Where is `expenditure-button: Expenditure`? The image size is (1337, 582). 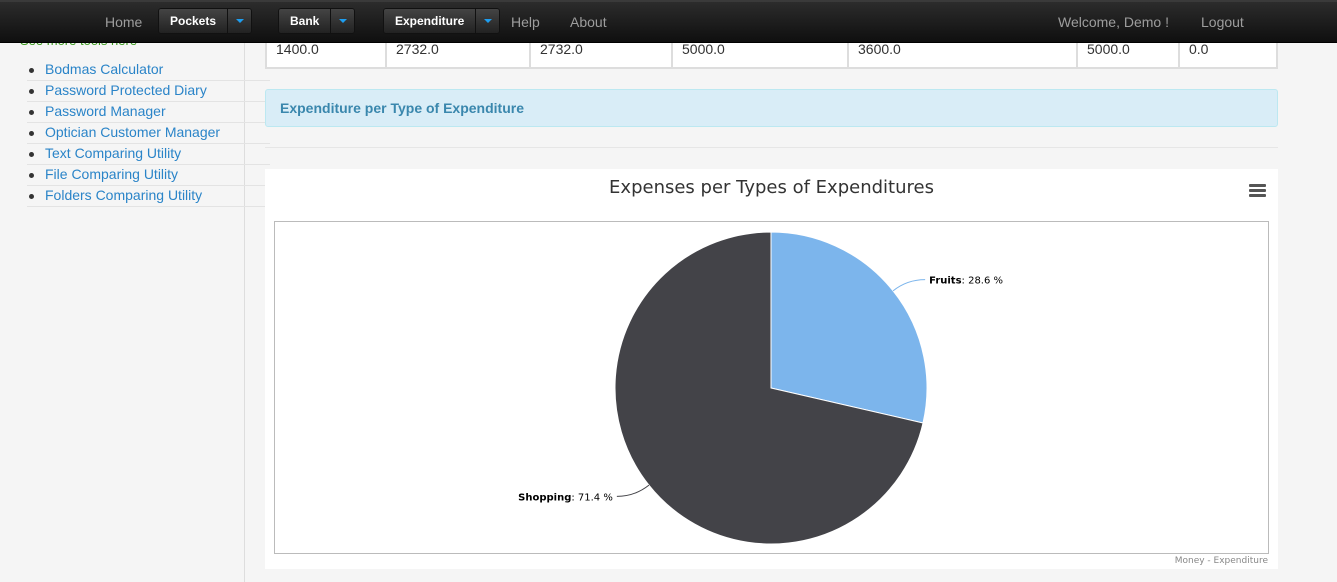
expenditure-button: Expenditure is located at coordinates (429, 21).